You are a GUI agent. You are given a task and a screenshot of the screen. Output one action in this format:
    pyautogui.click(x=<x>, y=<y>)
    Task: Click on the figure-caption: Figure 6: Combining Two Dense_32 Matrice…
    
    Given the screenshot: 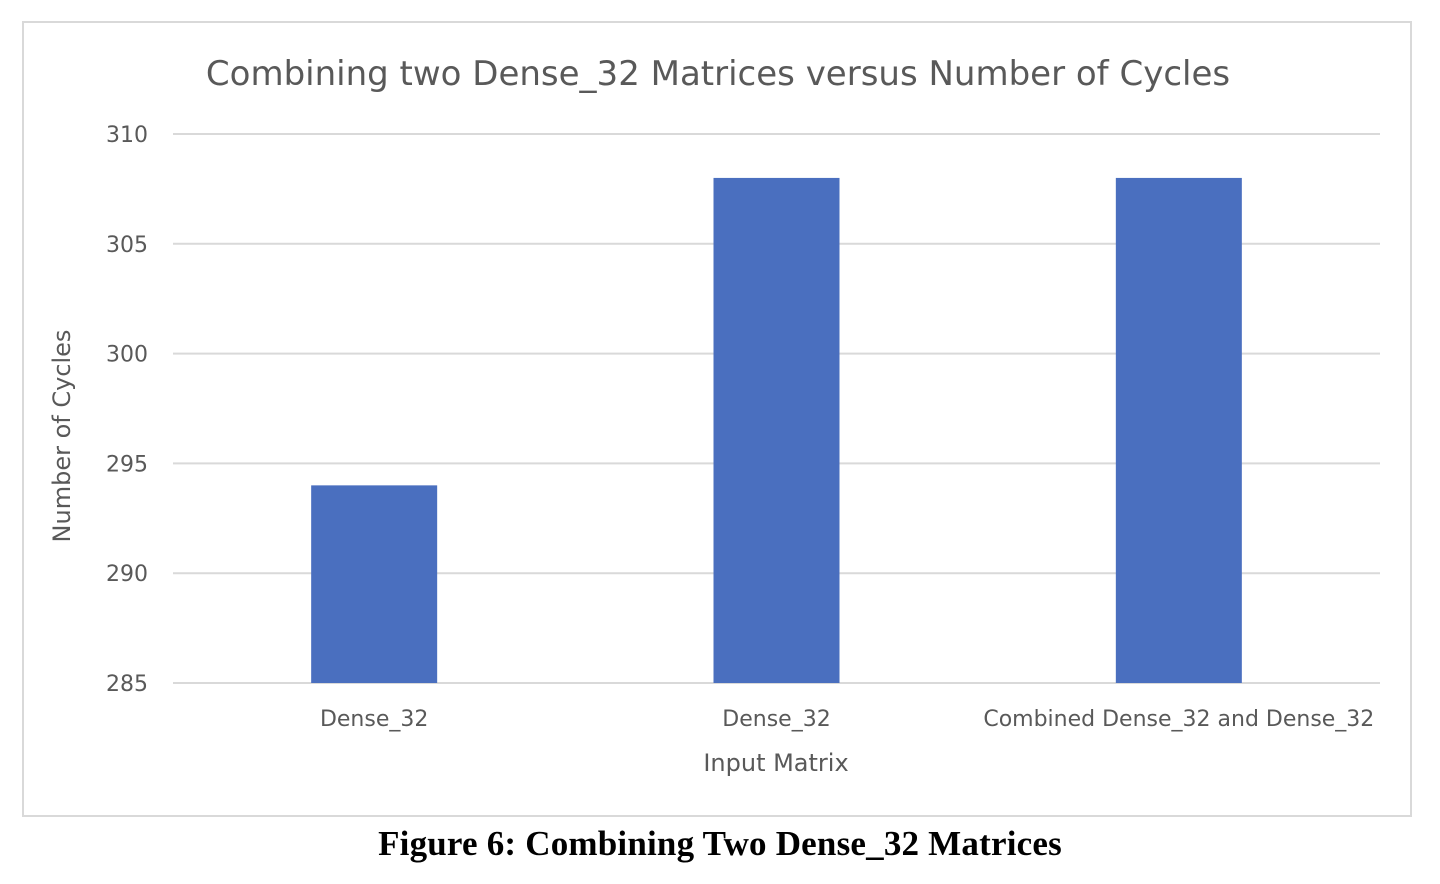 What is the action you would take?
    pyautogui.click(x=720, y=843)
    